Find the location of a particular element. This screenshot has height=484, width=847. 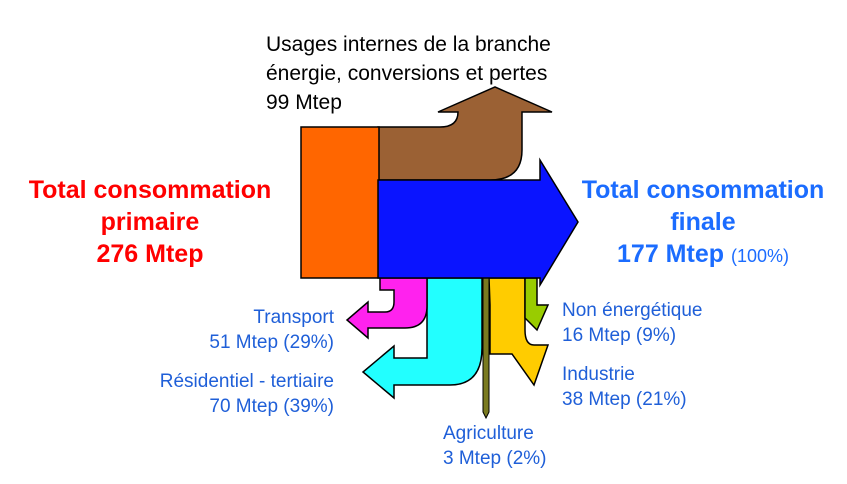

agriculture-arrow is located at coordinates (486, 348).